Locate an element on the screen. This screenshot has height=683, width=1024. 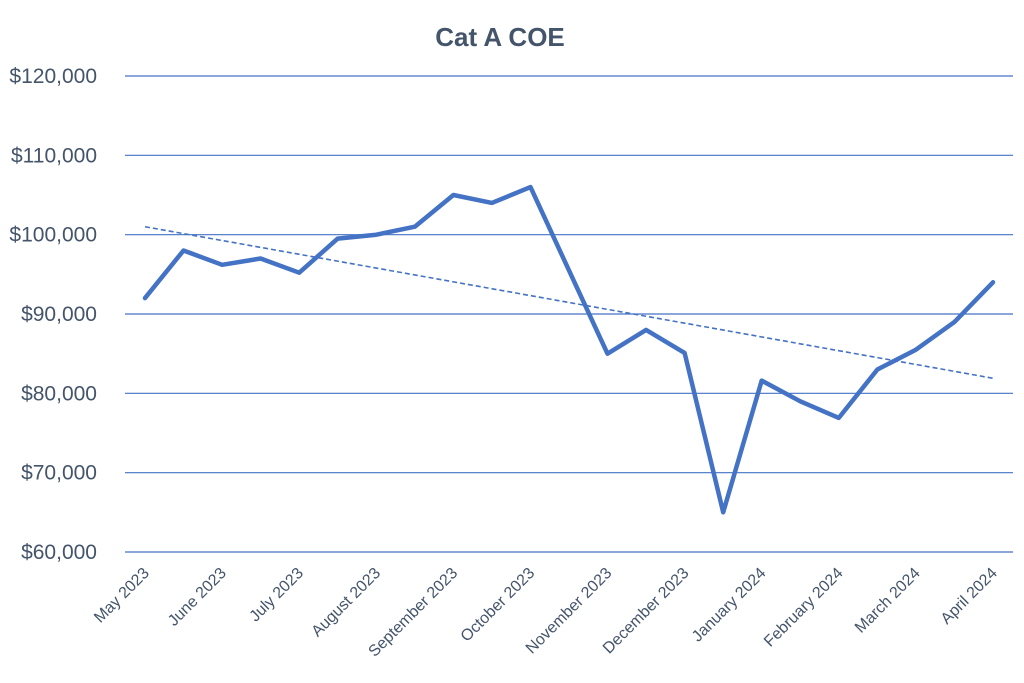
y-tick-label: $90,000 is located at coordinates (59, 314).